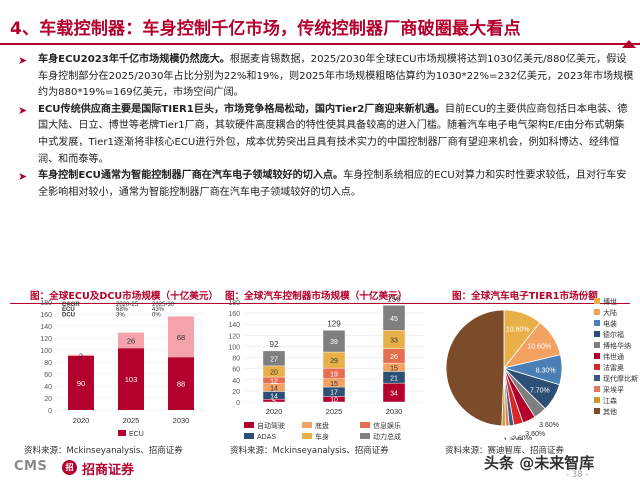 The image size is (640, 480). I want to click on data-label: 10, so click(334, 400).